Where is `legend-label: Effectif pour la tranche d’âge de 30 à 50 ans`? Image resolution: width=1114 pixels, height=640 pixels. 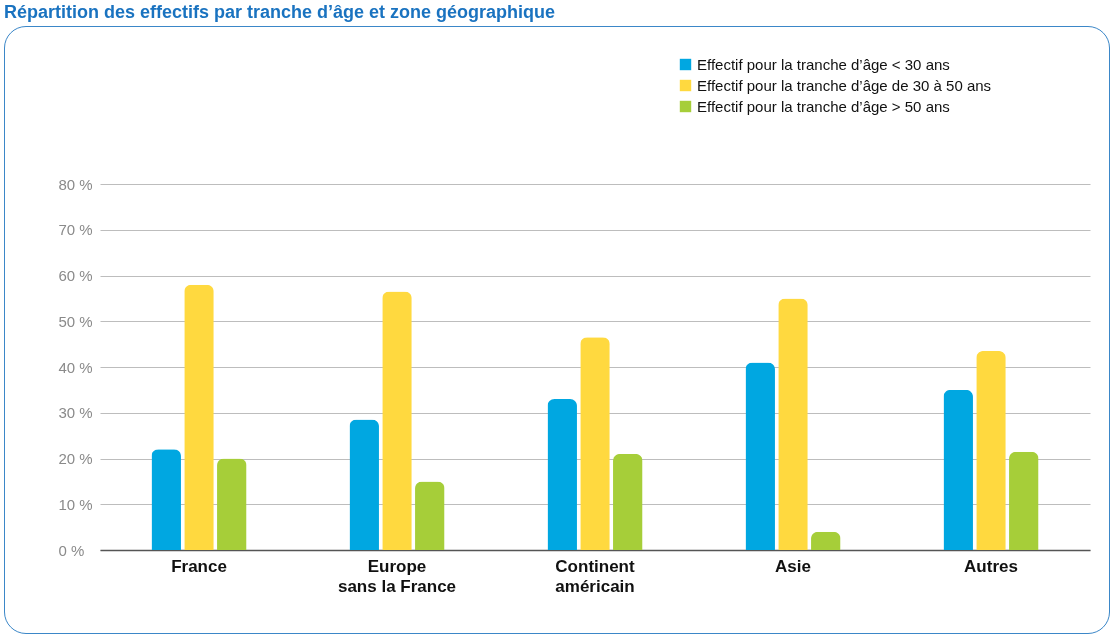 legend-label: Effectif pour la tranche d’âge de 30 à 50 ans is located at coordinates (844, 85).